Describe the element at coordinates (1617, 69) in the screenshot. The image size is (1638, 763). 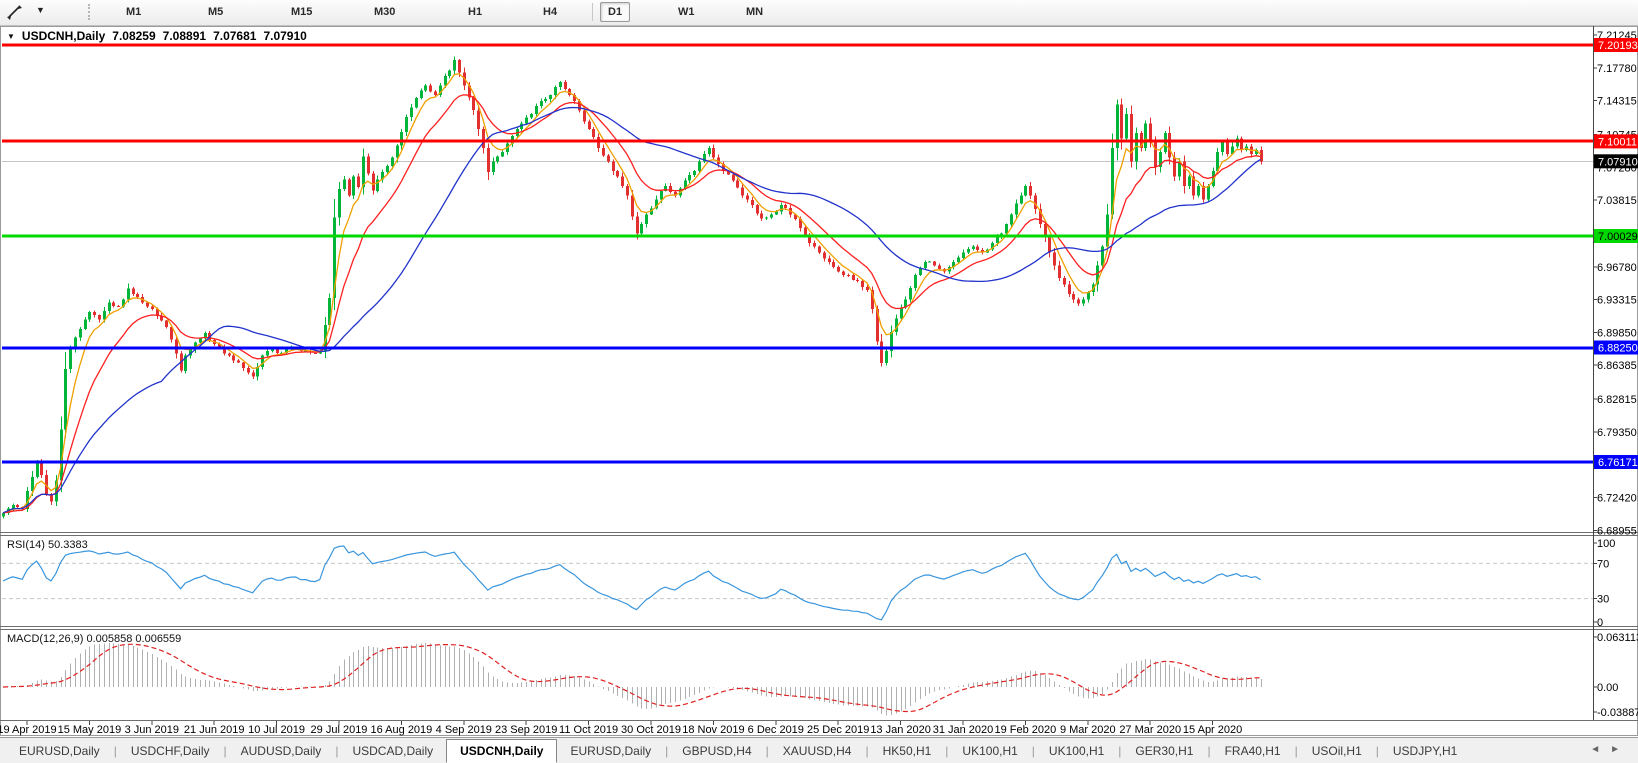
I see `svg-text: 7.17780` at that location.